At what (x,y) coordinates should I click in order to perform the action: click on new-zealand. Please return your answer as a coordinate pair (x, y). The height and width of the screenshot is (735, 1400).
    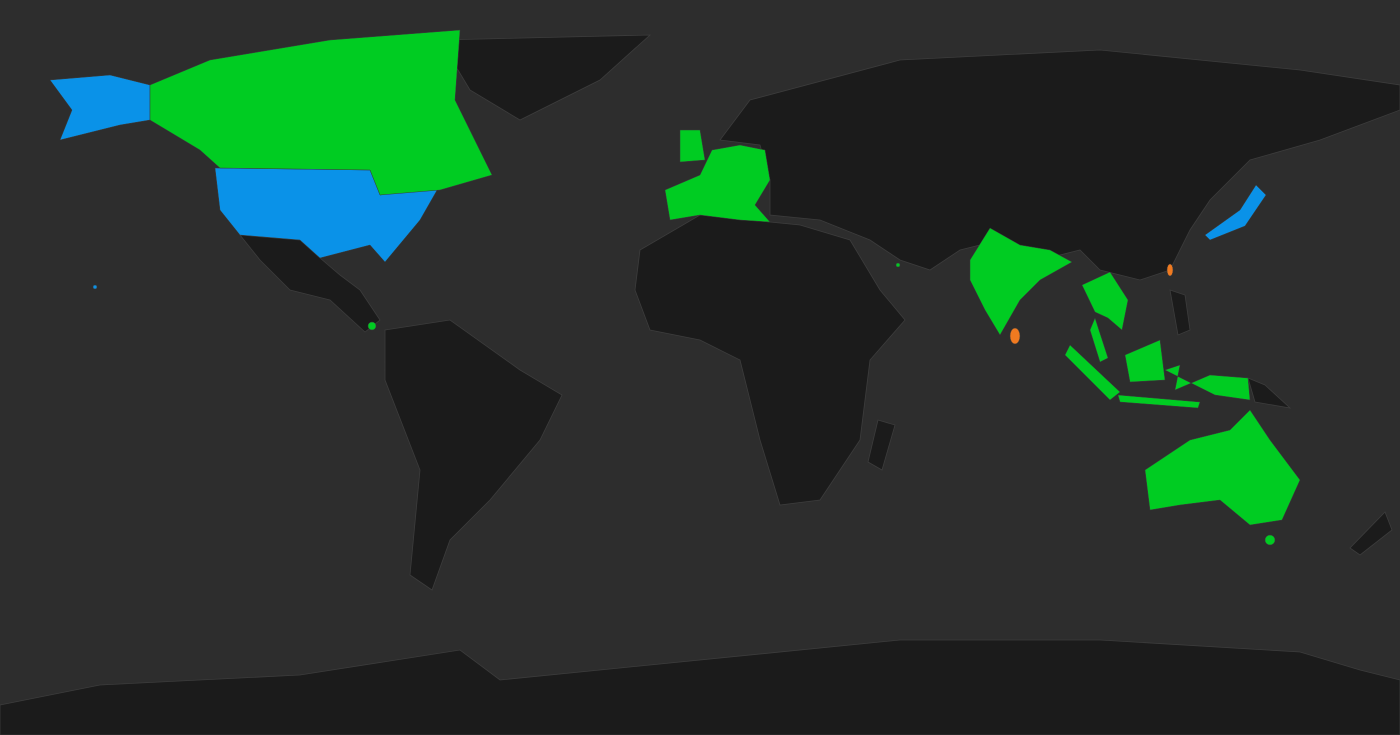
    Looking at the image, I should click on (1371, 533).